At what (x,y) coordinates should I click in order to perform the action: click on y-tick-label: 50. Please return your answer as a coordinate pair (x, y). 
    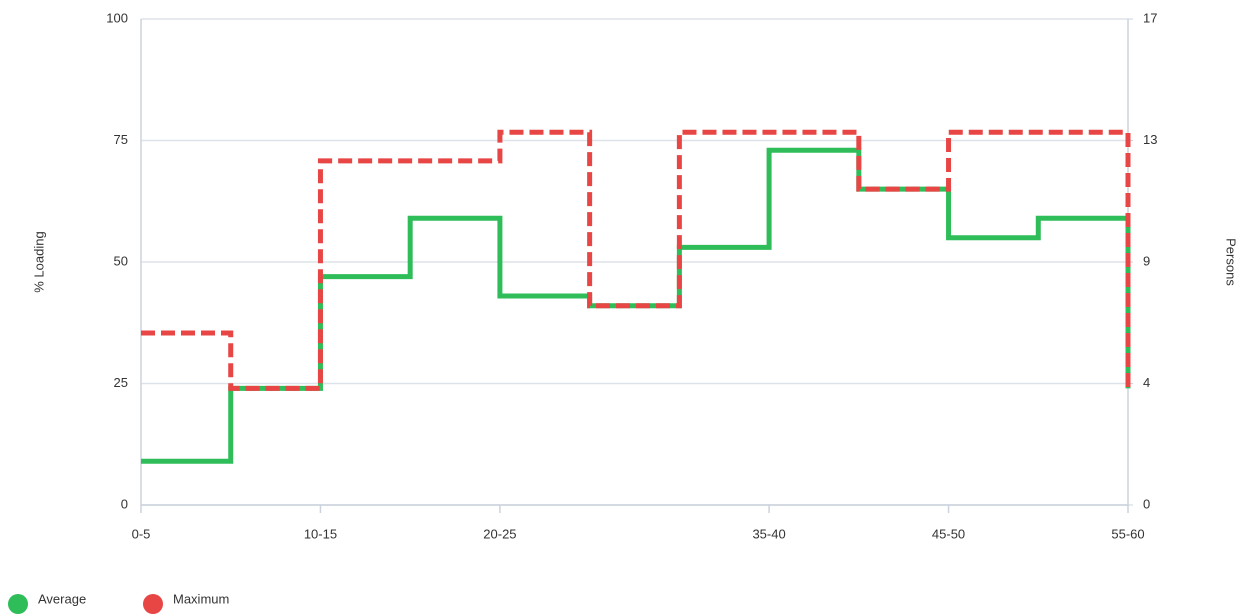
    Looking at the image, I should click on (121, 260).